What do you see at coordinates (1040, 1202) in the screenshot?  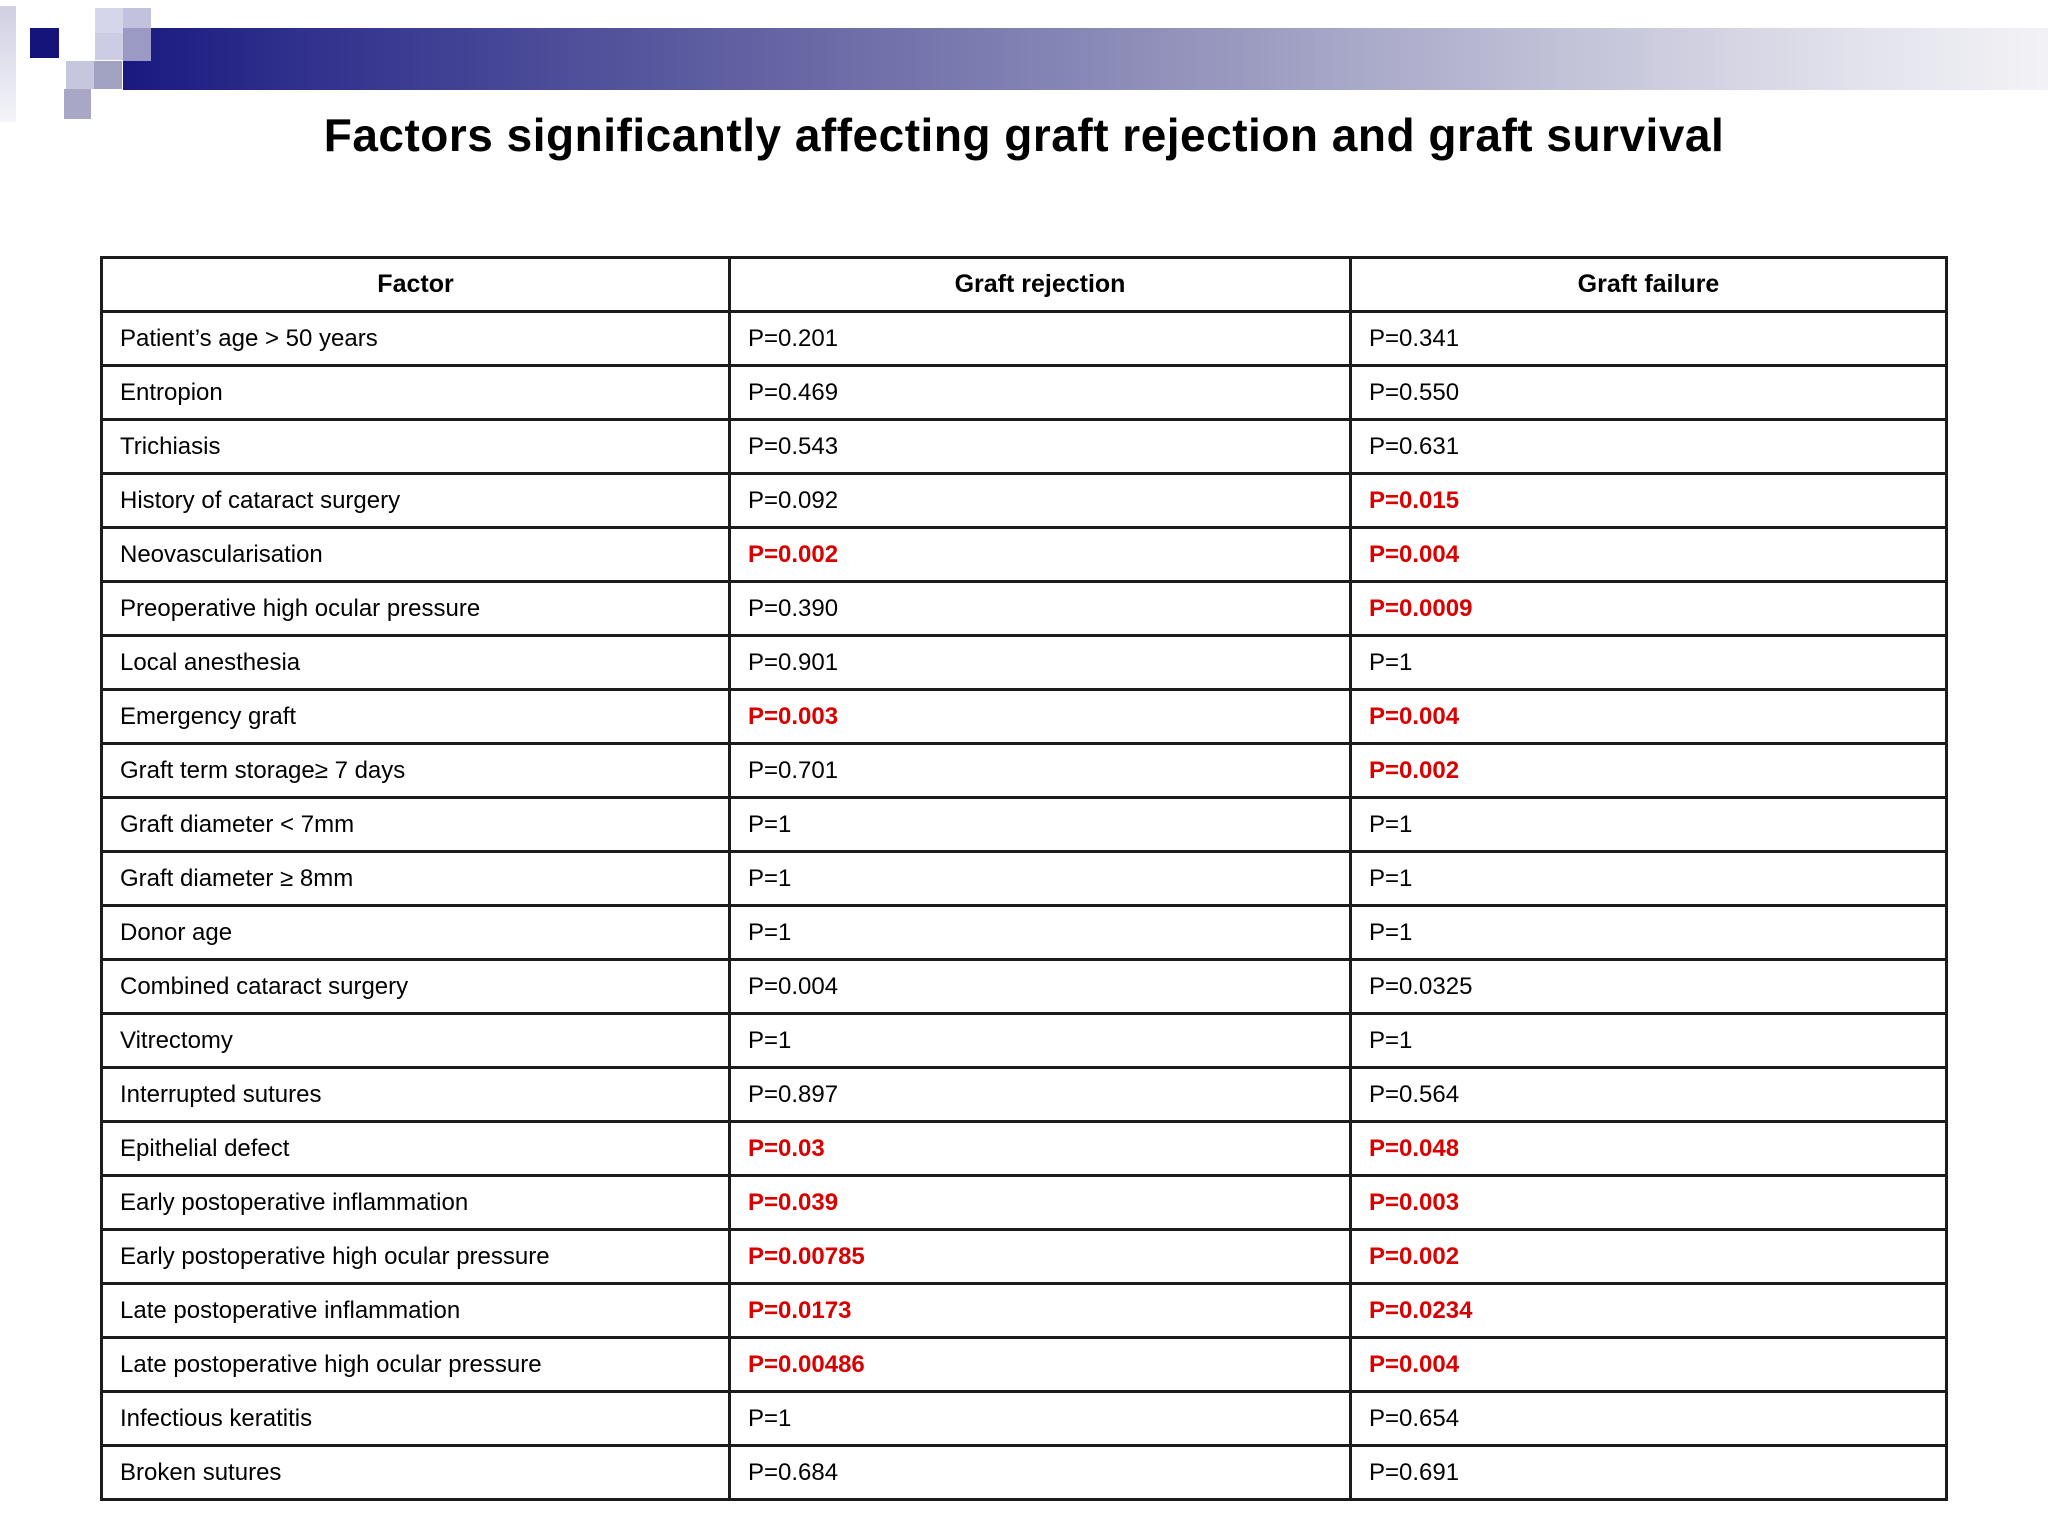 I see `rejection-cell: P=0.039` at bounding box center [1040, 1202].